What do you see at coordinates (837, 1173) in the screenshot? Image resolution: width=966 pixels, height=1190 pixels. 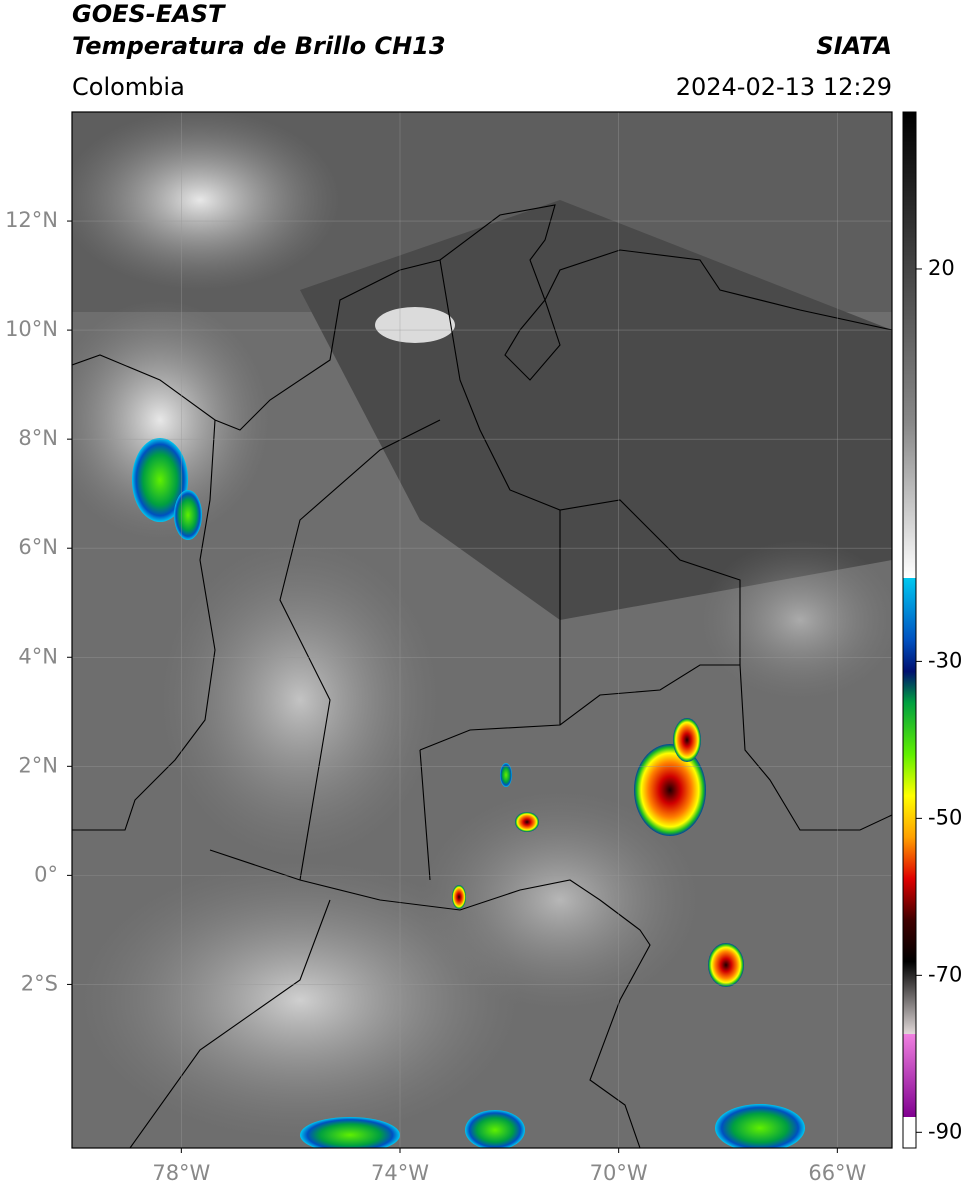 I see `x-tick-label: 66°W` at bounding box center [837, 1173].